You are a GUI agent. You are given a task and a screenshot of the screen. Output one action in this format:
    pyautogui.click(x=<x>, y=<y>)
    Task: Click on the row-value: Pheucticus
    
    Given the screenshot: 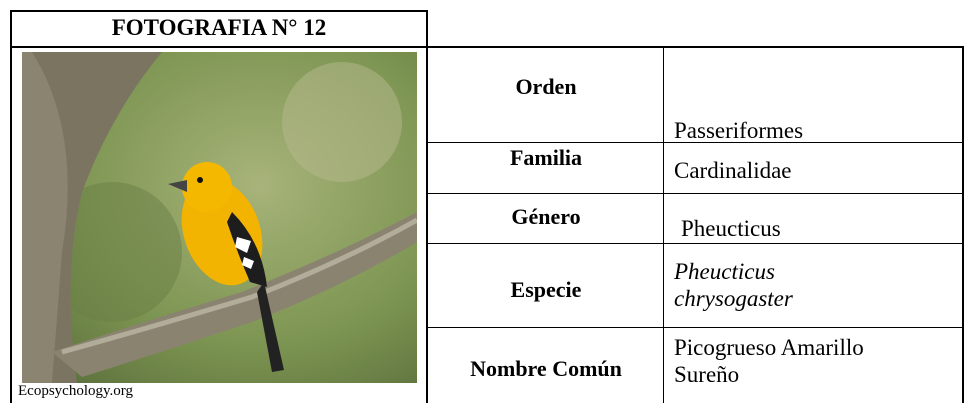 What is the action you would take?
    pyautogui.click(x=731, y=228)
    